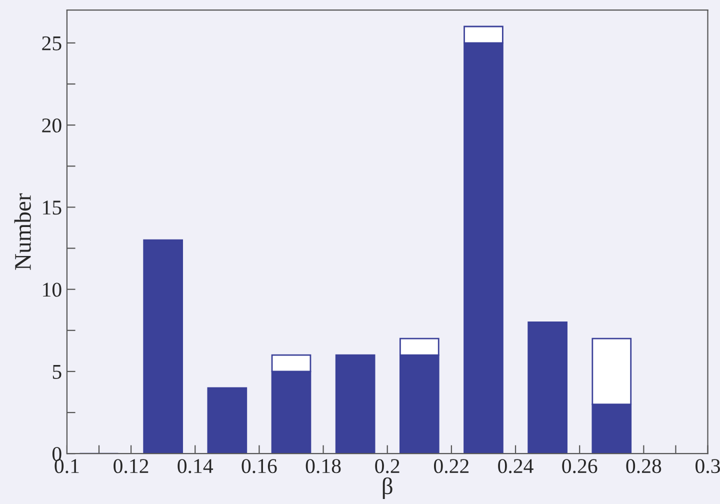 Image resolution: width=720 pixels, height=504 pixels. I want to click on y-tick-label: 10, so click(52, 289).